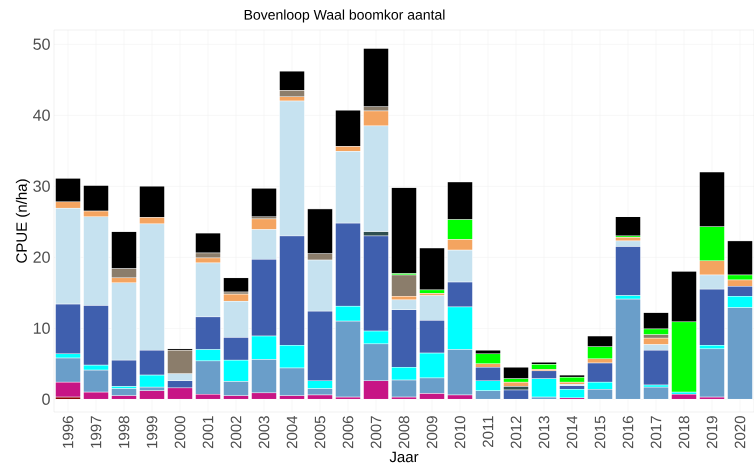 This screenshot has width=754, height=473. What do you see at coordinates (656, 432) in the screenshot?
I see `x-tick-label: 2017` at bounding box center [656, 432].